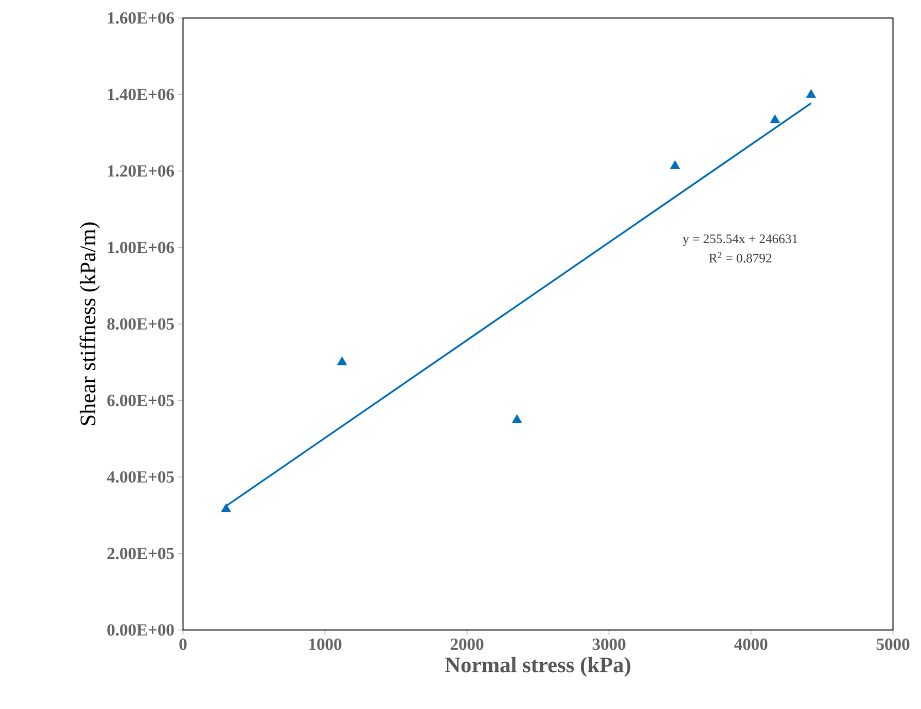 The width and height of the screenshot is (921, 709). Describe the element at coordinates (467, 644) in the screenshot. I see `x-tick-label: 2000` at that location.